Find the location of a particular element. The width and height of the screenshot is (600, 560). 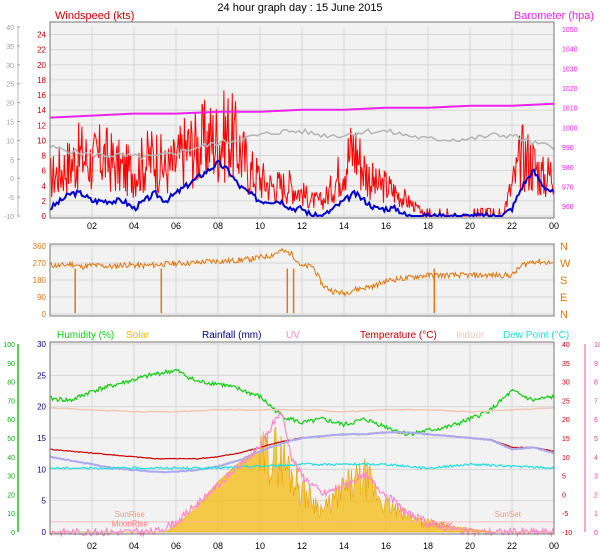

rain-tick-label: 30 is located at coordinates (41, 344).